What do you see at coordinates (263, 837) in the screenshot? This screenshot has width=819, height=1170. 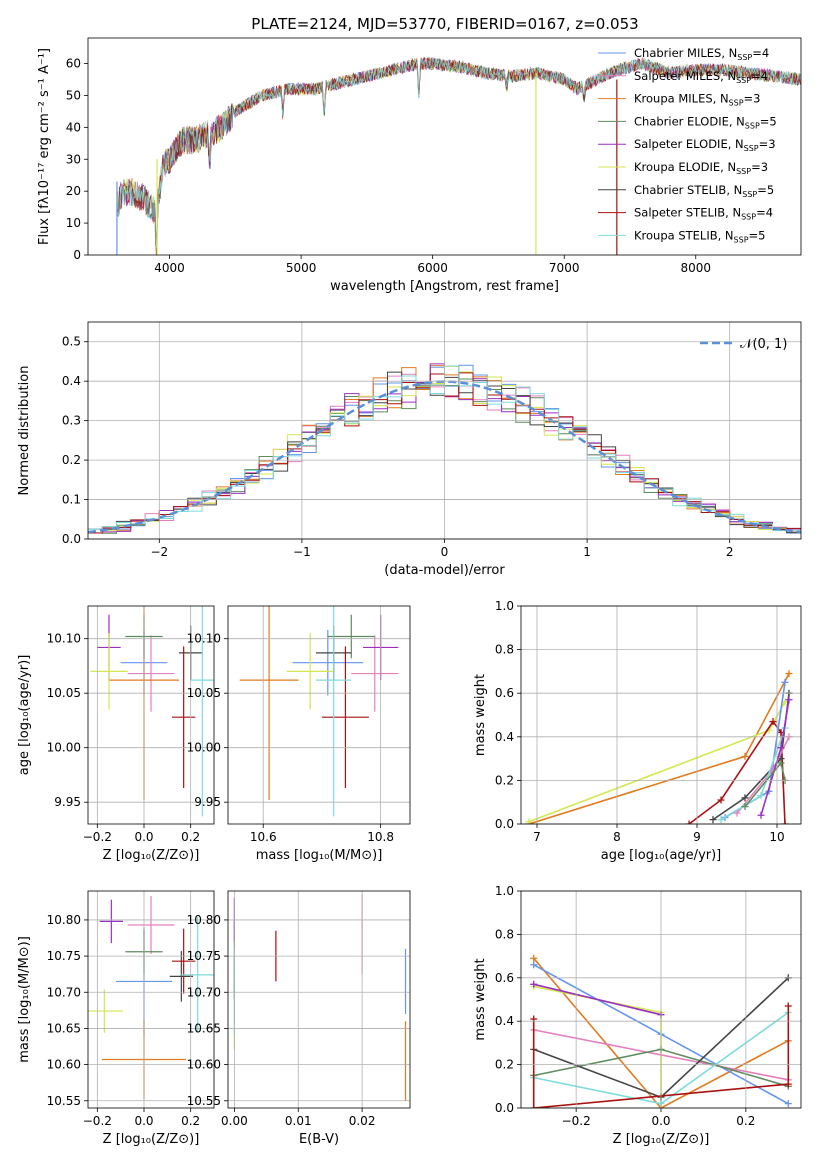 I see `x-tick-label: 10.6` at bounding box center [263, 837].